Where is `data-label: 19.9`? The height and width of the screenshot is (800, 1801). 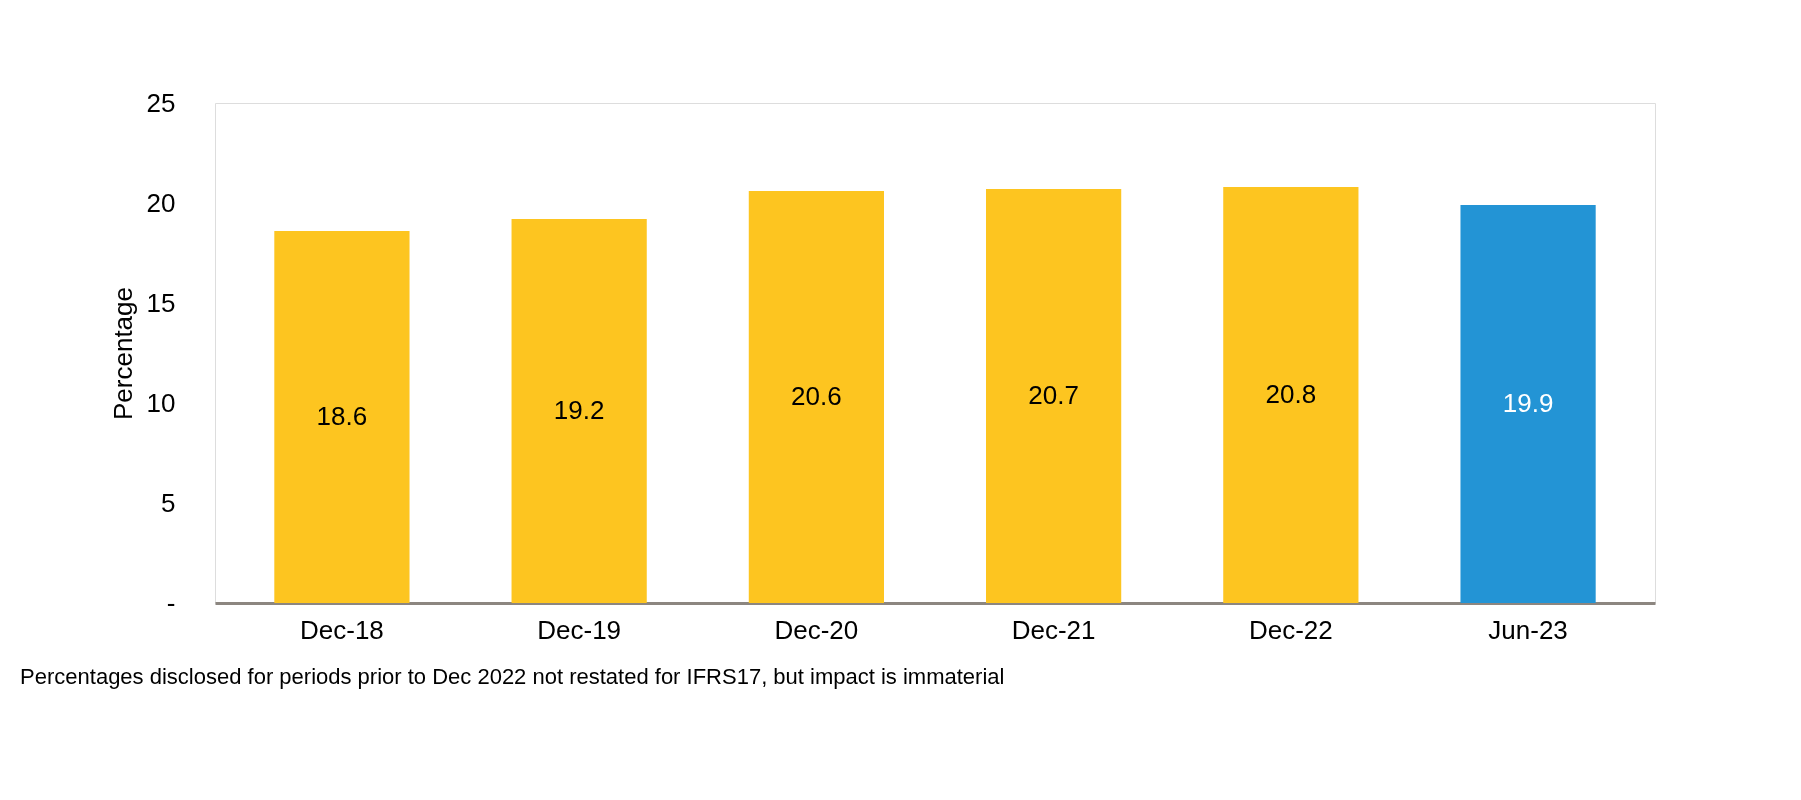
data-label: 19.9 is located at coordinates (1528, 403).